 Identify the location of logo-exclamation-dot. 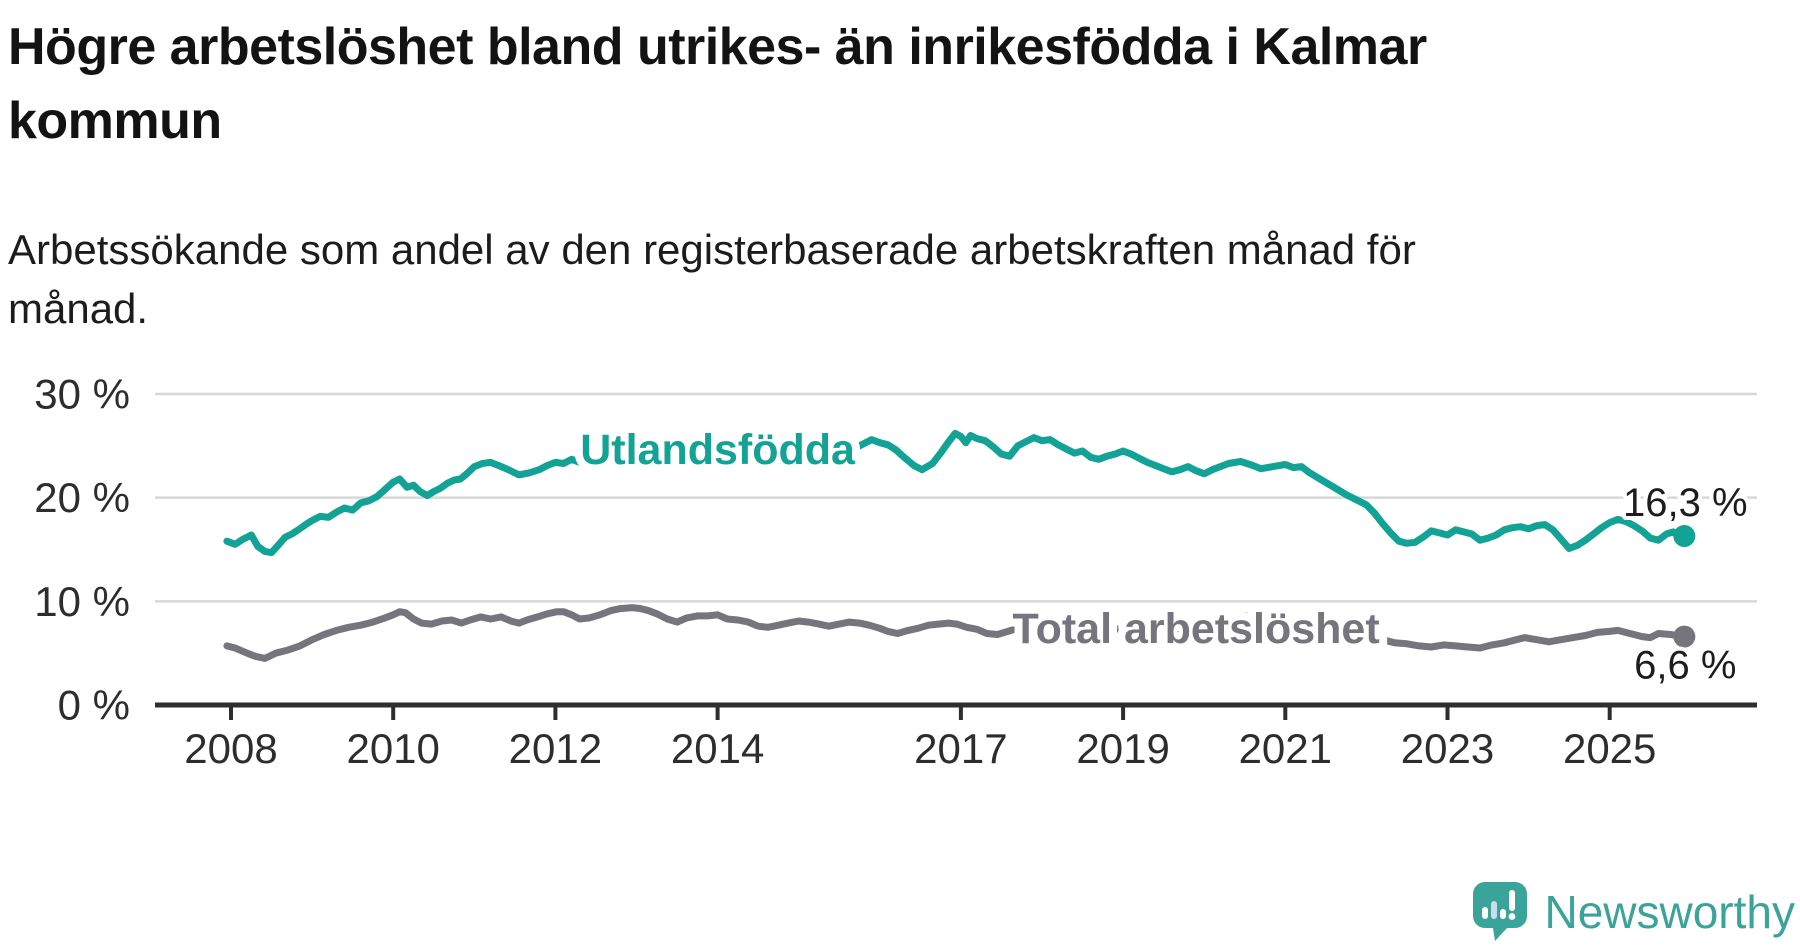
(1512, 916).